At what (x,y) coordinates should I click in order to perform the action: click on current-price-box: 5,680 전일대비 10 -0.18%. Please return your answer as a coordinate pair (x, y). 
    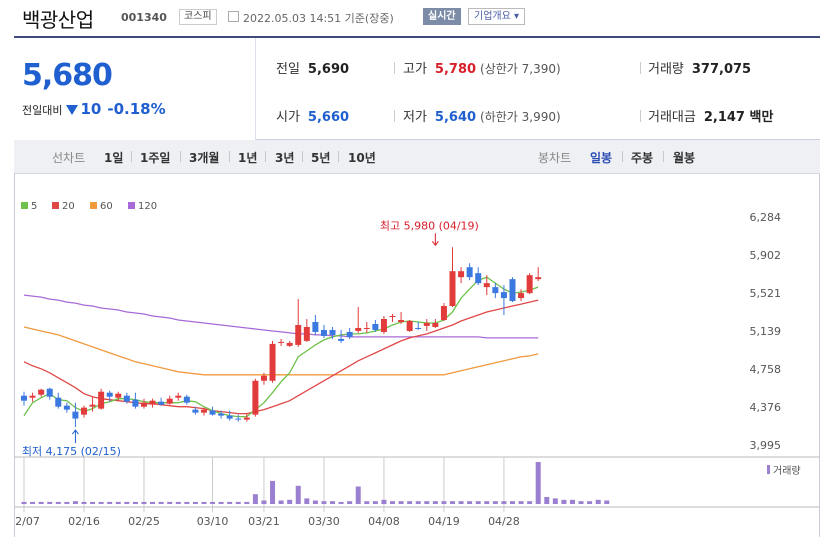
    Looking at the image, I should click on (135, 89).